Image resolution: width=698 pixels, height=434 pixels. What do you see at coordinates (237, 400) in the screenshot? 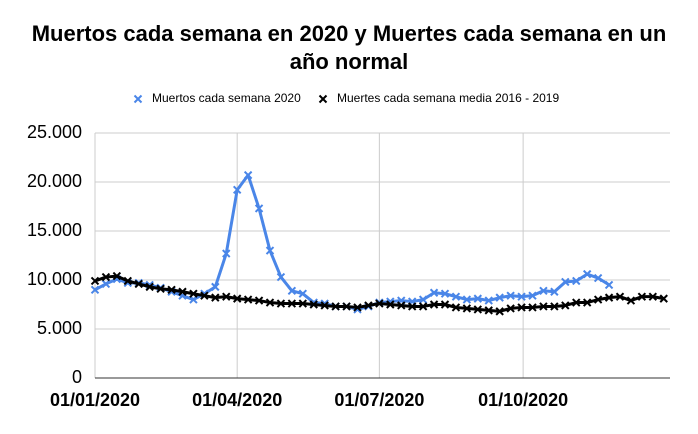
I see `x-tick-label: 01/04/2020` at bounding box center [237, 400].